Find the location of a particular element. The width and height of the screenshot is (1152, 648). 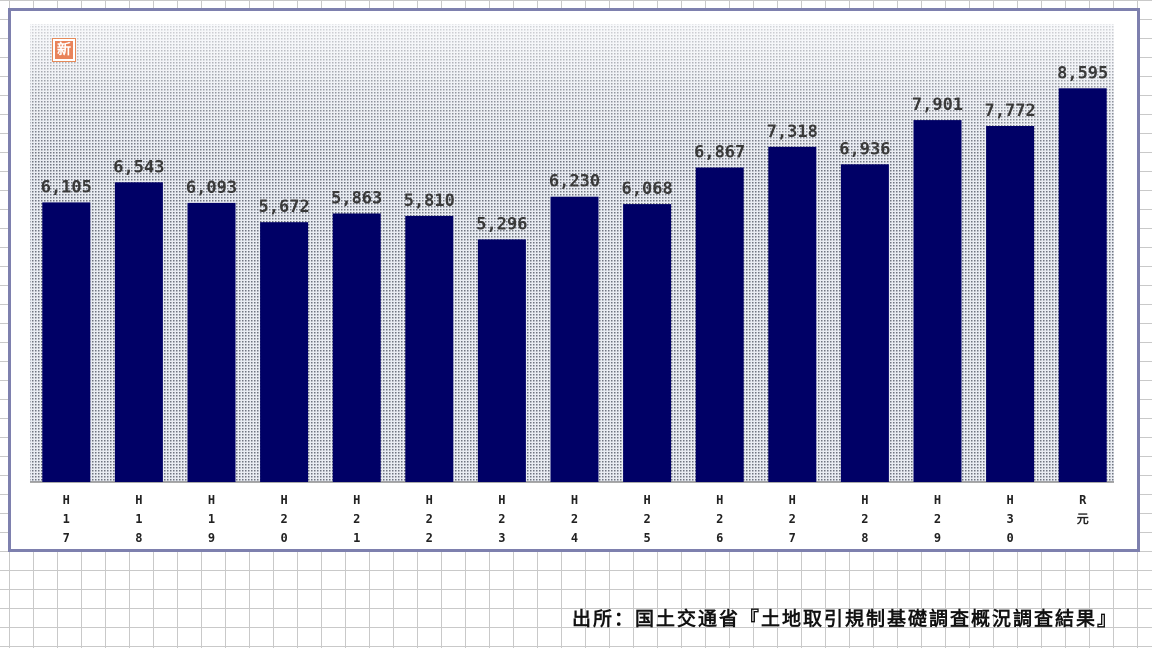

bar-R元 is located at coordinates (1082, 285).